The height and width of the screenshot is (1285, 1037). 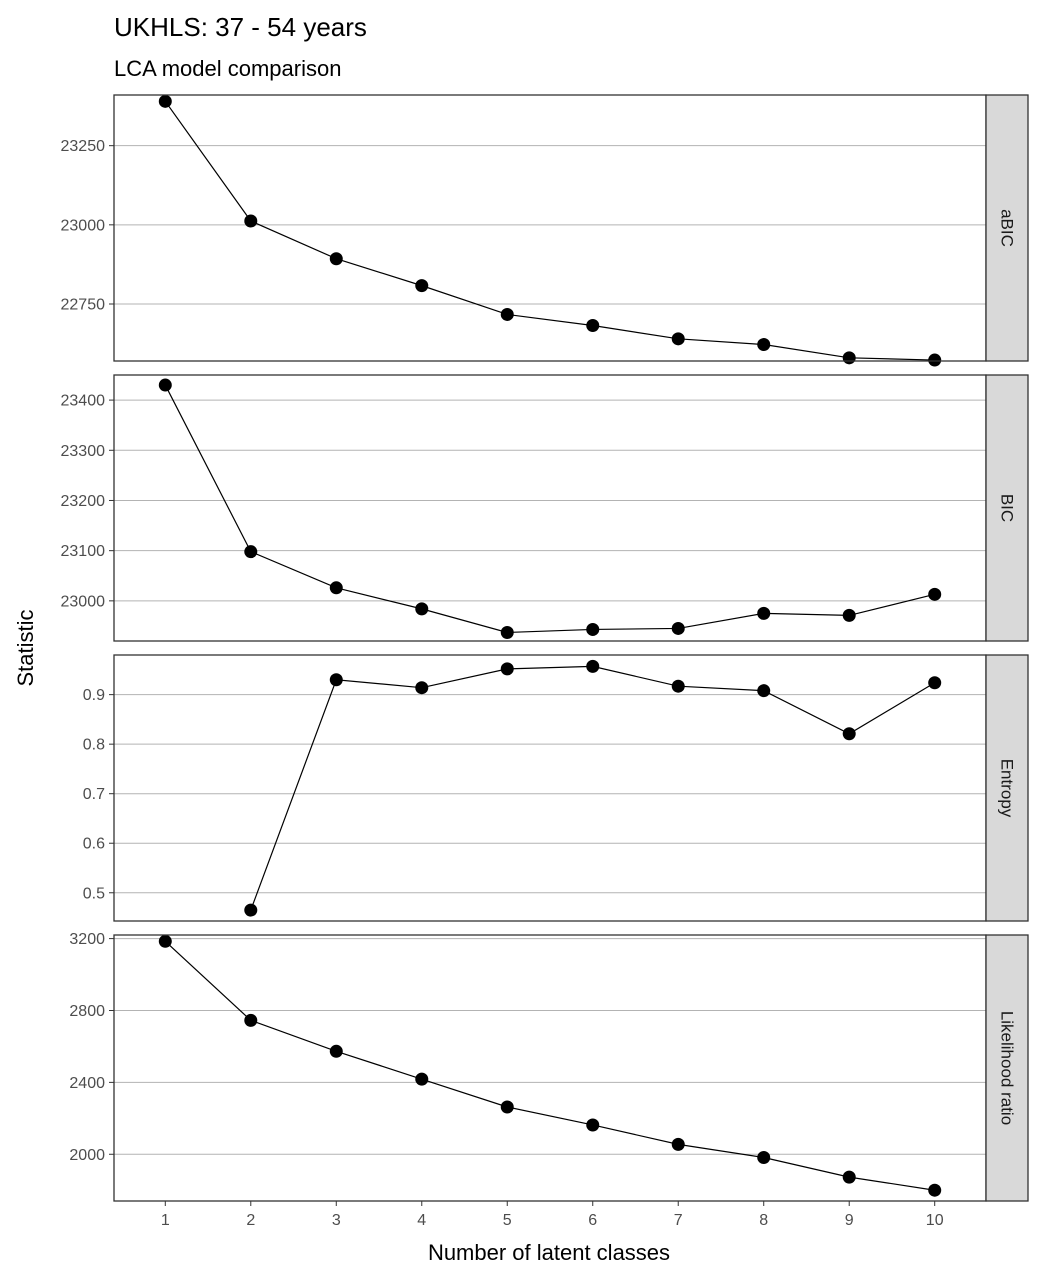 I want to click on y-tick-label: 0.7, so click(x=94, y=794).